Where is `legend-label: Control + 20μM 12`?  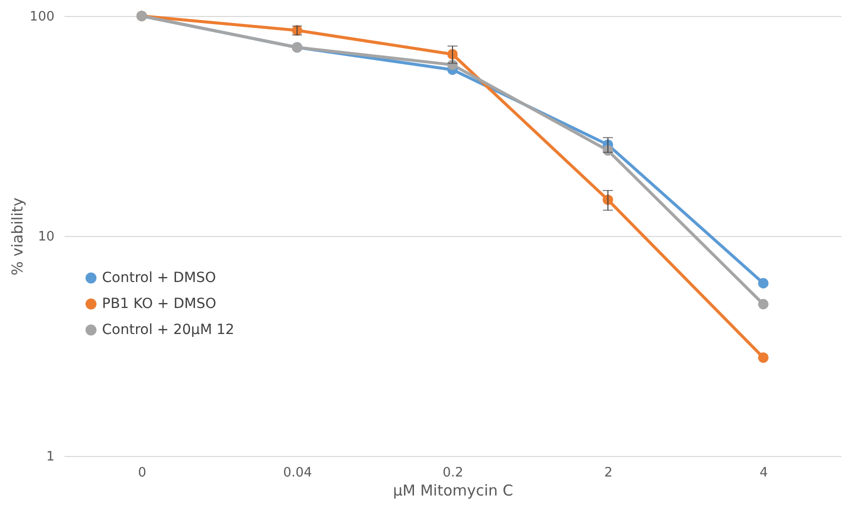 legend-label: Control + 20μM 12 is located at coordinates (168, 330).